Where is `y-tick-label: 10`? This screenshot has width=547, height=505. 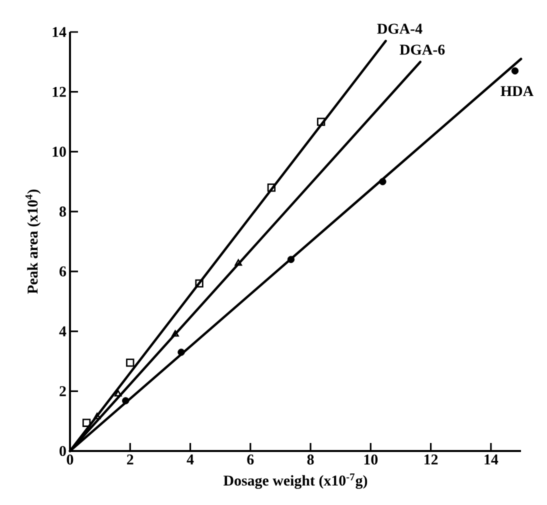
y-tick-label: 10 is located at coordinates (59, 151).